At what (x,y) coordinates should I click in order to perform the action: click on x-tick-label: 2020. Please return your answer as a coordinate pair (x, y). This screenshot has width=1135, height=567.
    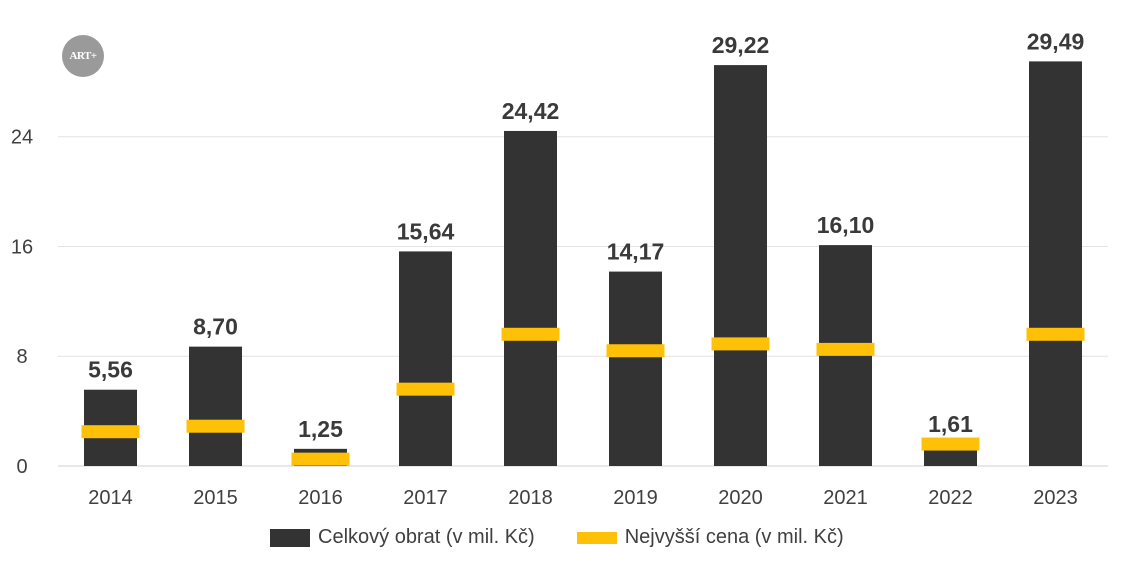
    Looking at the image, I should click on (740, 498).